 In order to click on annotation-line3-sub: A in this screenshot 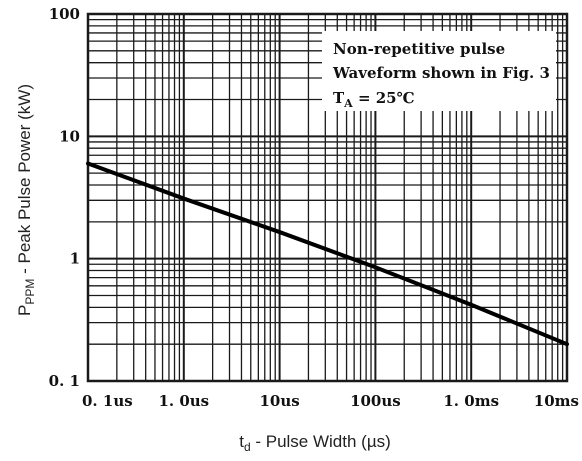, I will do `click(348, 103)`.